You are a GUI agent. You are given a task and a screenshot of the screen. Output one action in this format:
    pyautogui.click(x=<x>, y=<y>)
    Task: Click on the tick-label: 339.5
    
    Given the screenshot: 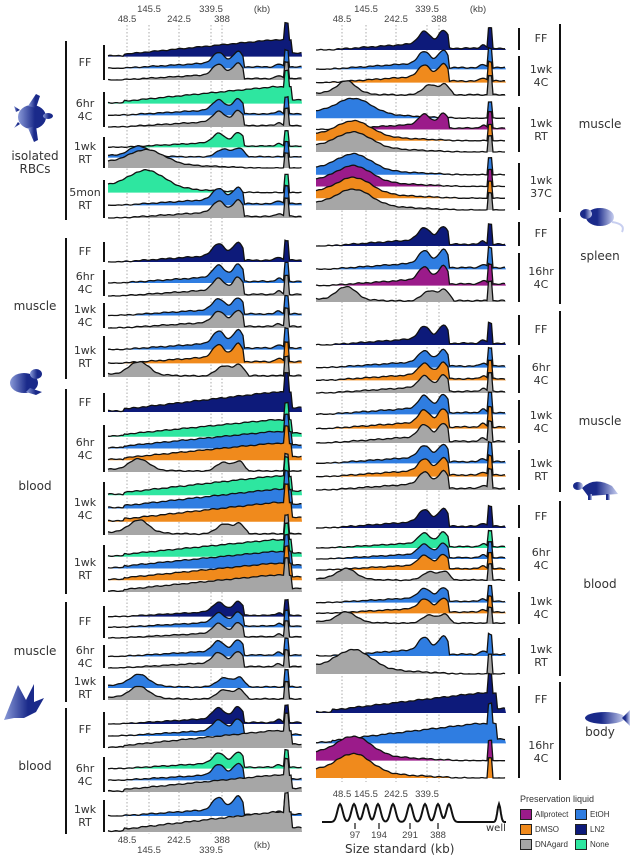 What is the action you would take?
    pyautogui.click(x=211, y=9)
    